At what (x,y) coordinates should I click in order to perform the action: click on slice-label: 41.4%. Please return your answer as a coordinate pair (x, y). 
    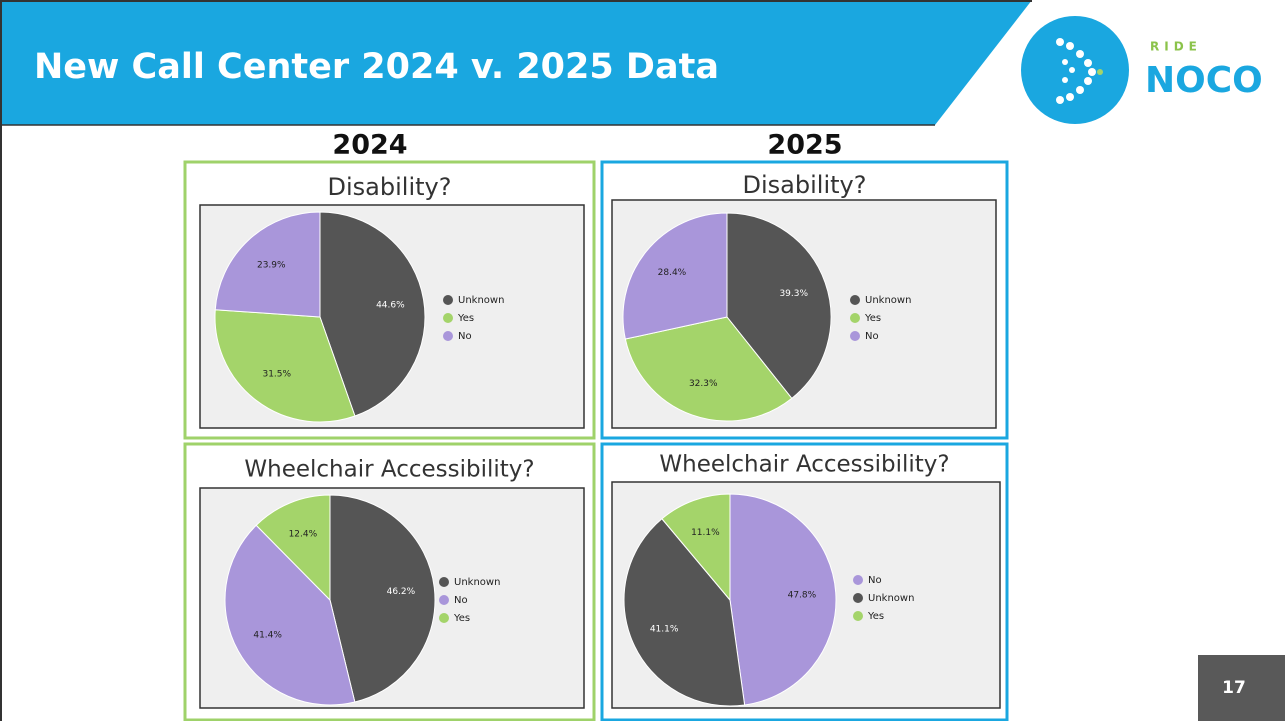
    Looking at the image, I should click on (267, 635).